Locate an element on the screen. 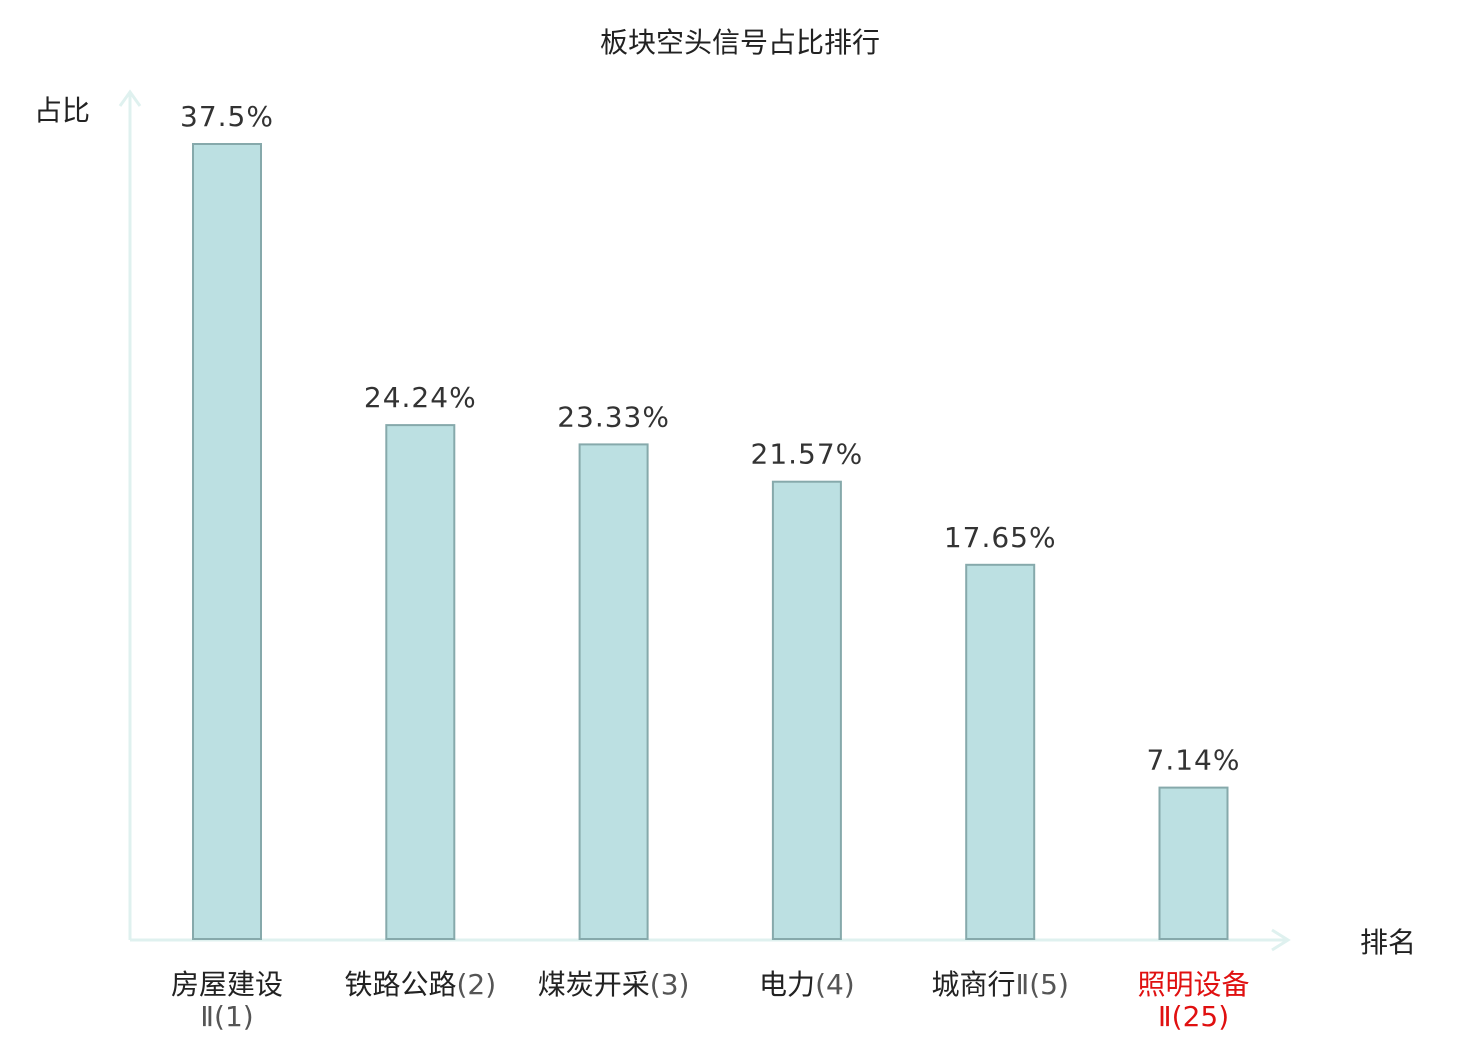 Image resolution: width=1480 pixels, height=1040 pixels. category-name: 城商行 is located at coordinates (973, 984).